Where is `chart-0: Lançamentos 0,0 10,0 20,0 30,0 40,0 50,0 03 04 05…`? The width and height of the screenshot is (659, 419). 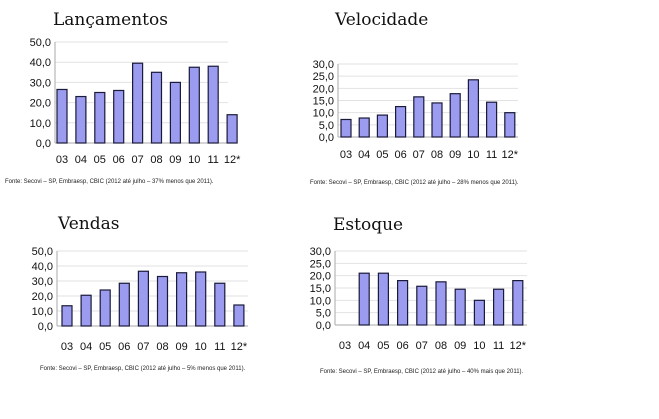
chart-0: Lançamentos 0,0 10,0 20,0 30,0 40,0 50,0 03 04 05… is located at coordinates (123, 97).